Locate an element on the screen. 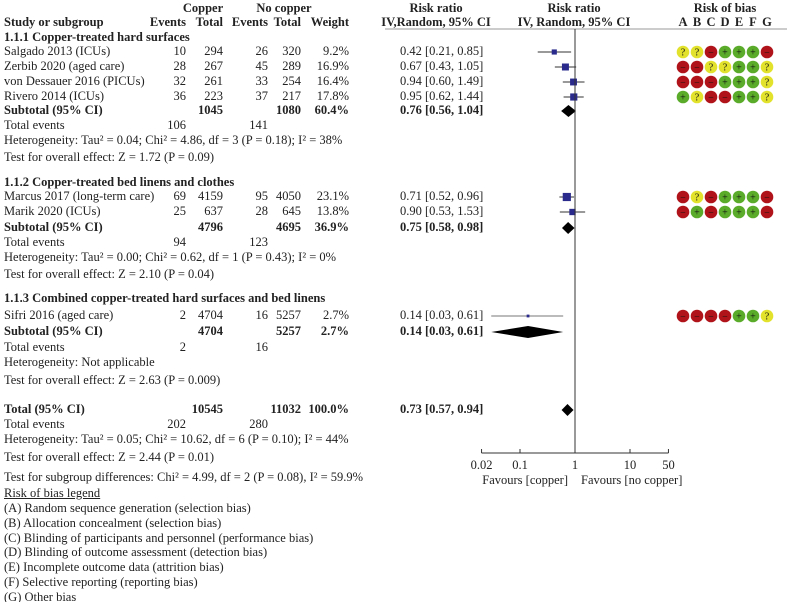  copper-events: 32 is located at coordinates (180, 81).